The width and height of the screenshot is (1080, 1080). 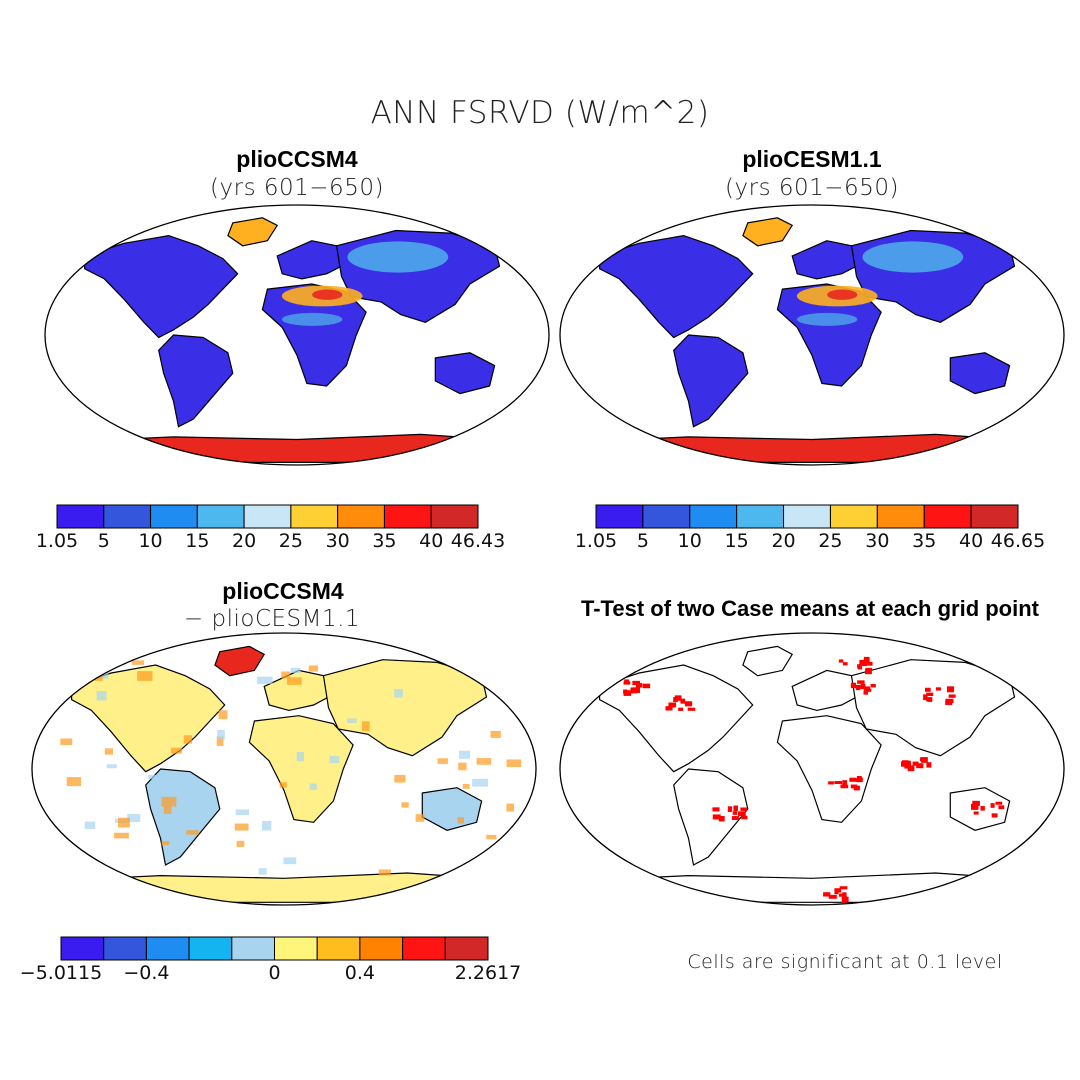 What do you see at coordinates (359, 973) in the screenshot?
I see `colorbar-tick-label: 0.4` at bounding box center [359, 973].